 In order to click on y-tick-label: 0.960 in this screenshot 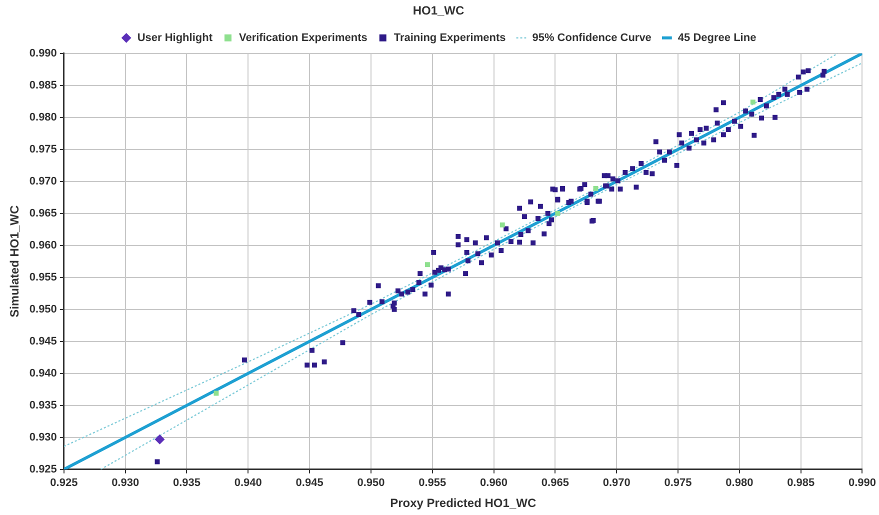, I will do `click(43, 245)`.